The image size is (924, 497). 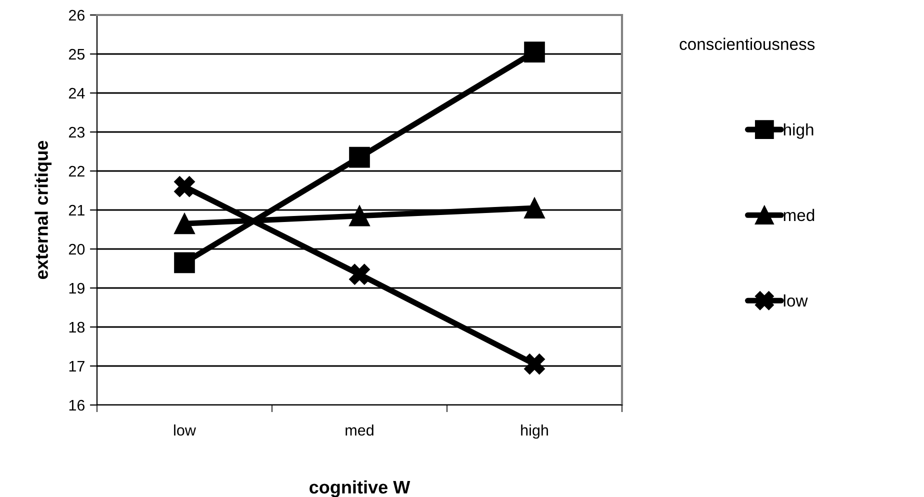 What do you see at coordinates (796, 300) in the screenshot?
I see `legend-label: low` at bounding box center [796, 300].